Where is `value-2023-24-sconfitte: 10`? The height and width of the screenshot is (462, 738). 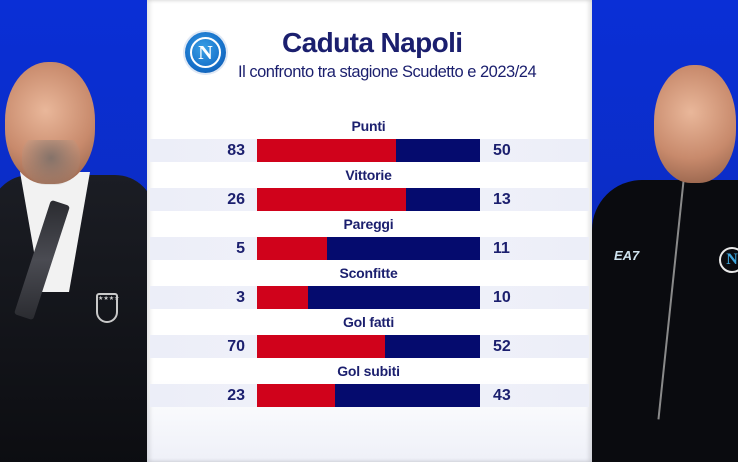
value-2023-24-sconfitte: 10 is located at coordinates (502, 297).